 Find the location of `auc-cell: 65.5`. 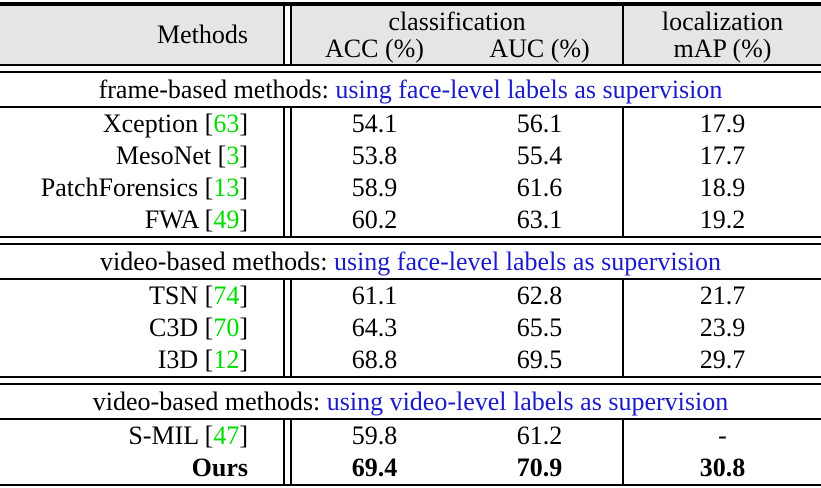

auc-cell: 65.5 is located at coordinates (539, 327).